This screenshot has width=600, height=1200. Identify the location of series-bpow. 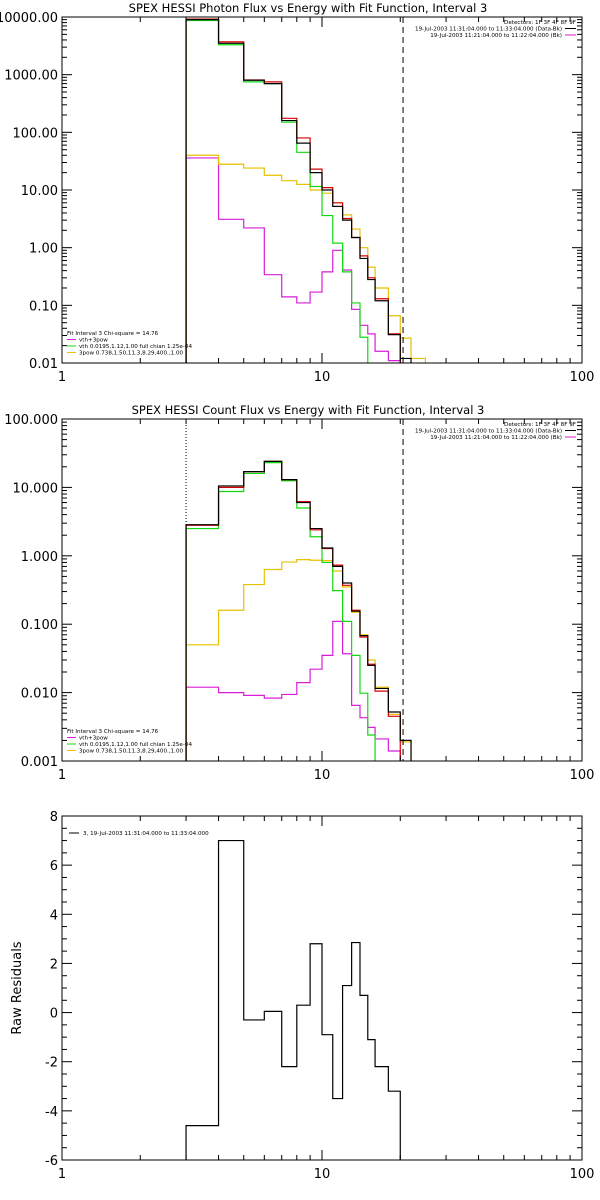
(298, 659).